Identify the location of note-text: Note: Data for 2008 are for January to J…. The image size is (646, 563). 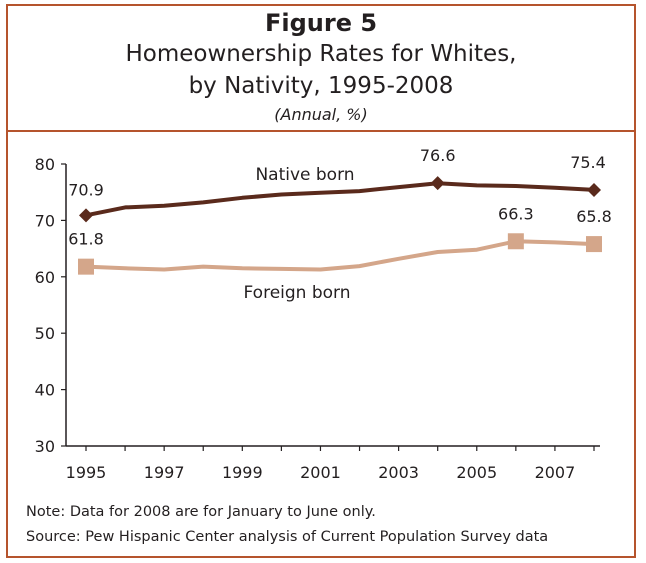
(201, 512).